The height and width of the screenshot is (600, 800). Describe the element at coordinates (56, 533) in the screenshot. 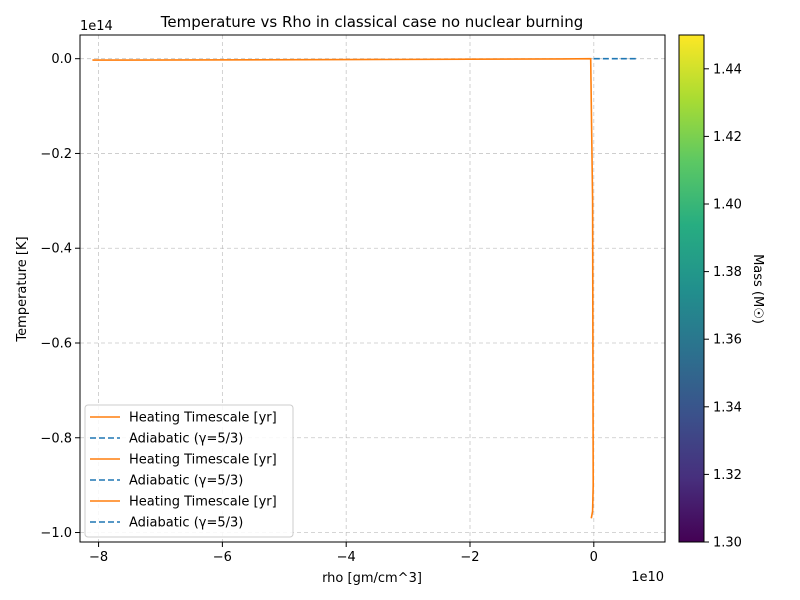

I see `y-tick-label: −1.0` at that location.